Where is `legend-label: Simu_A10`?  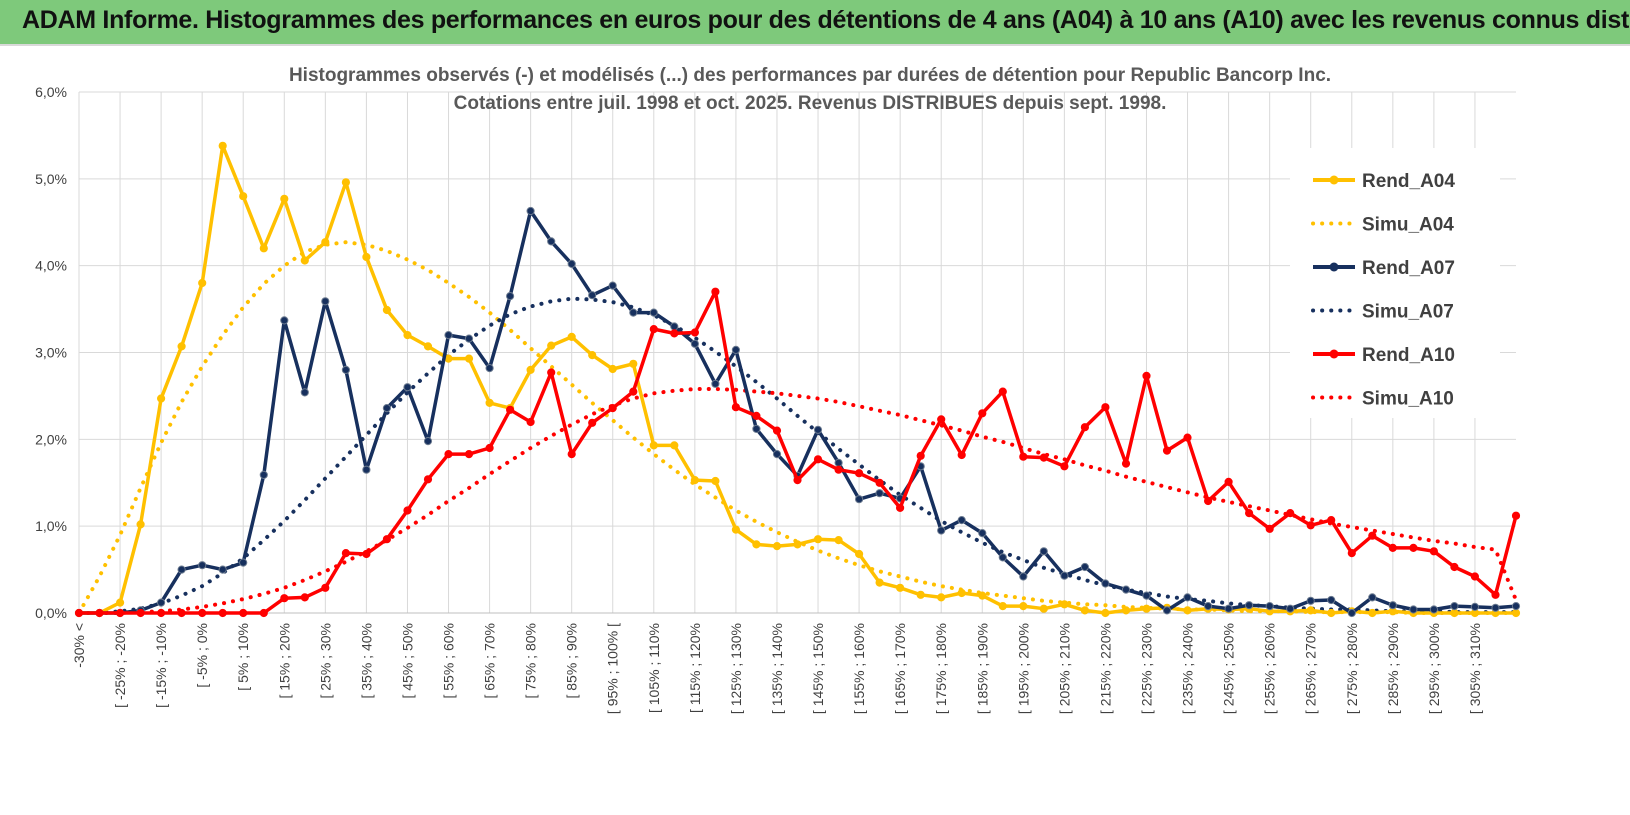
legend-label: Simu_A10 is located at coordinates (1408, 399).